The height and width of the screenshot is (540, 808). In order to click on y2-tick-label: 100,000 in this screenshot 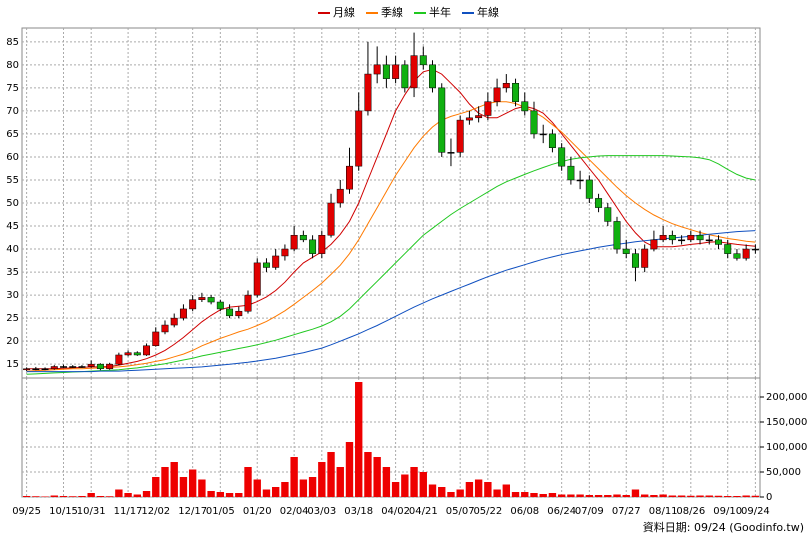, I will do `click(786, 447)`.